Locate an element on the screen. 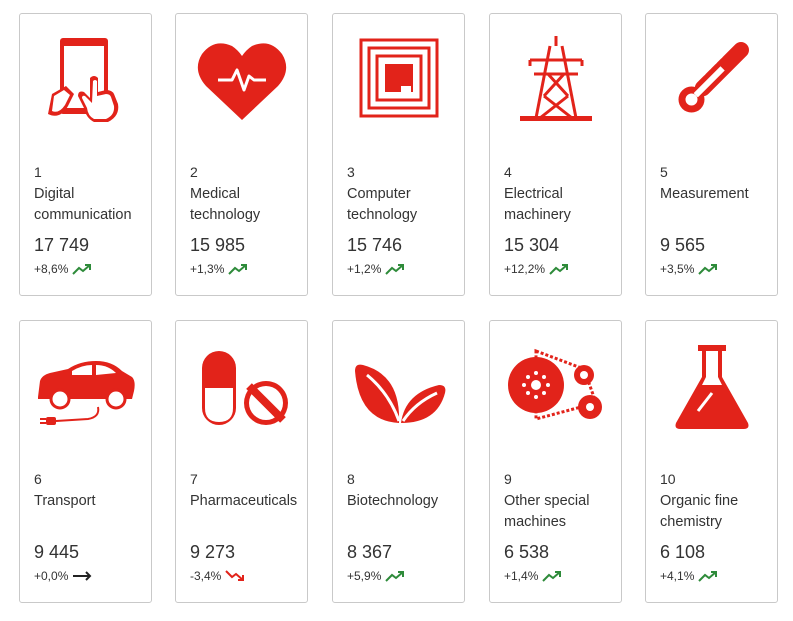  change-row: +12,2% is located at coordinates (536, 269).